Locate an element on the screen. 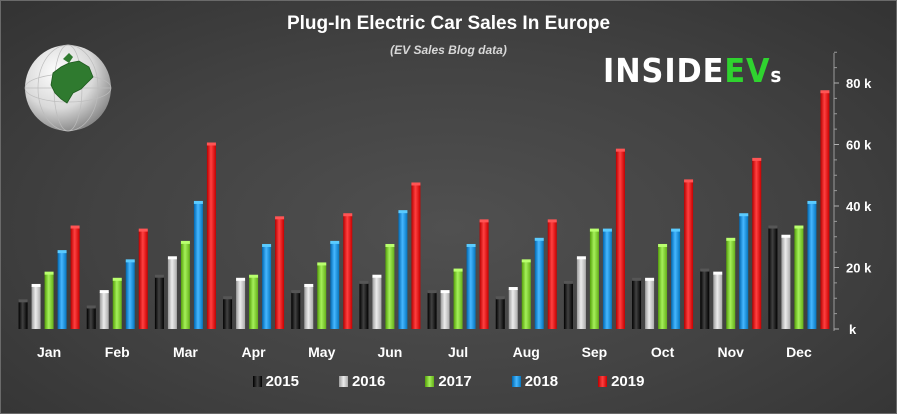 This screenshot has width=897, height=414. bar-2019-Sep is located at coordinates (620, 239).